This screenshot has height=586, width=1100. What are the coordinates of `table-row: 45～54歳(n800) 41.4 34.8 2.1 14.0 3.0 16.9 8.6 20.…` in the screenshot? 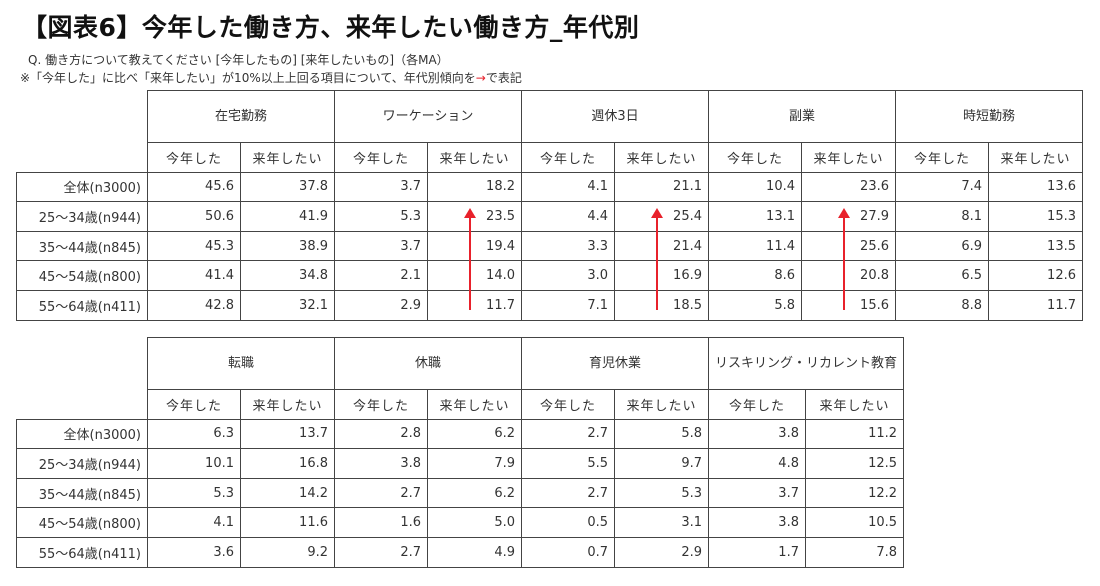 It's located at (549, 275).